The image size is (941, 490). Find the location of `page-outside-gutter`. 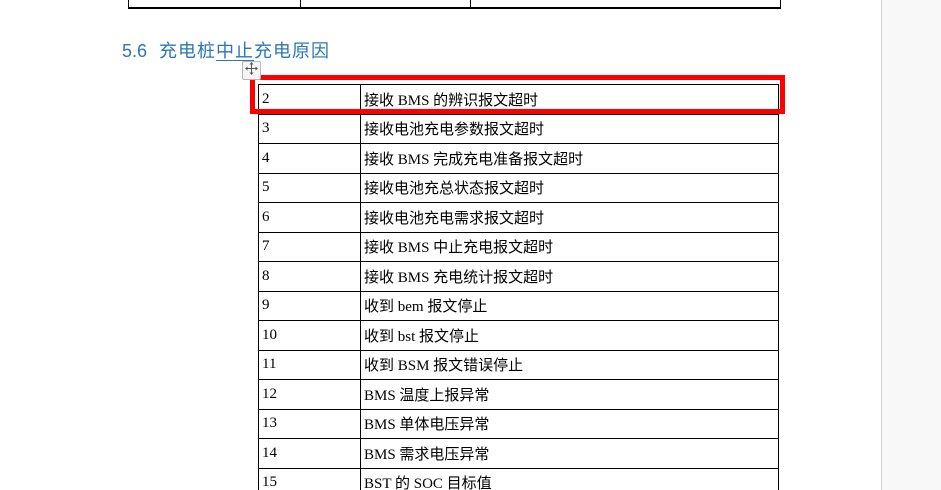

page-outside-gutter is located at coordinates (911, 245).